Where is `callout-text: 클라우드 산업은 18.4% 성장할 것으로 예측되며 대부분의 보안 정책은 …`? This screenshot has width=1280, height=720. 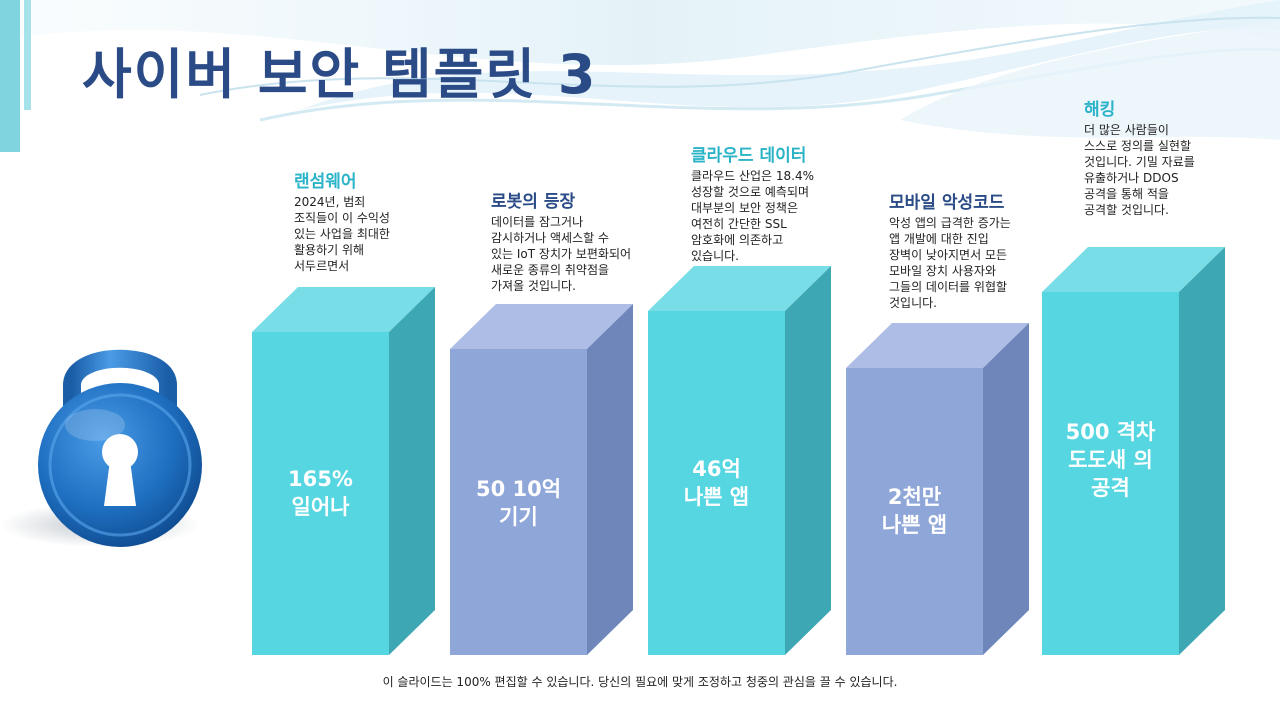
callout-text: 클라우드 산업은 18.4% 성장할 것으로 예측되며 대부분의 보안 정책은 … is located at coordinates (753, 216).